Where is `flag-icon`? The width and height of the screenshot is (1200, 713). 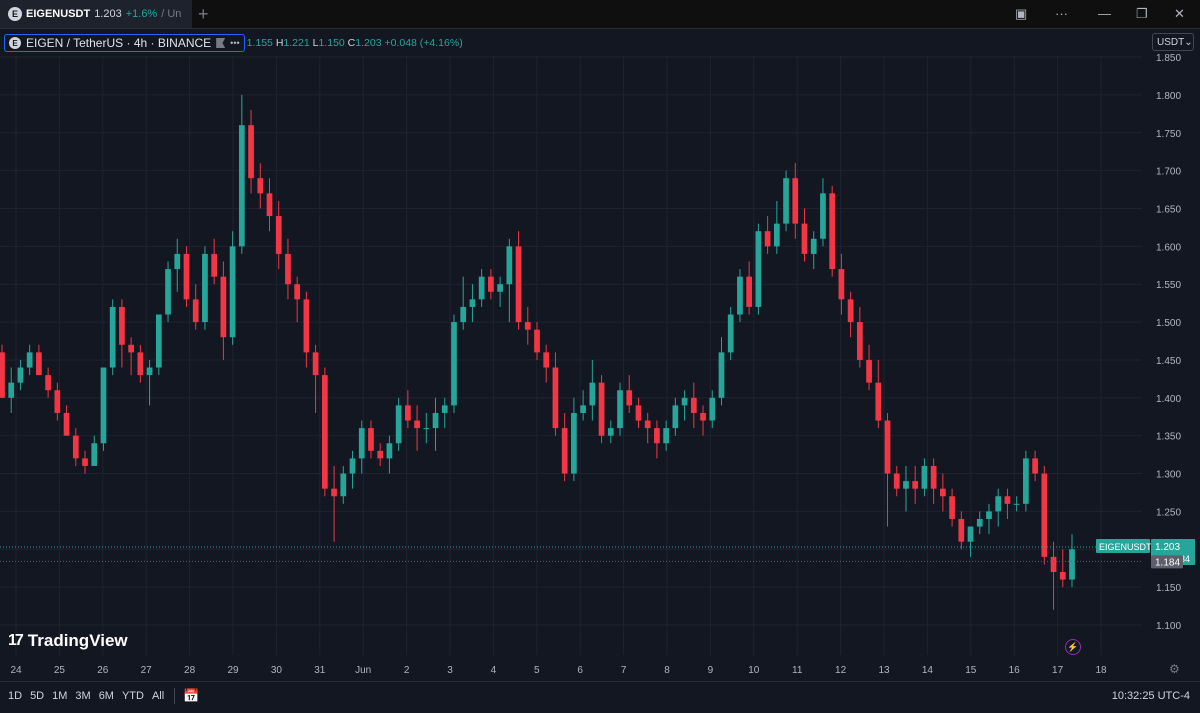 flag-icon is located at coordinates (221, 43).